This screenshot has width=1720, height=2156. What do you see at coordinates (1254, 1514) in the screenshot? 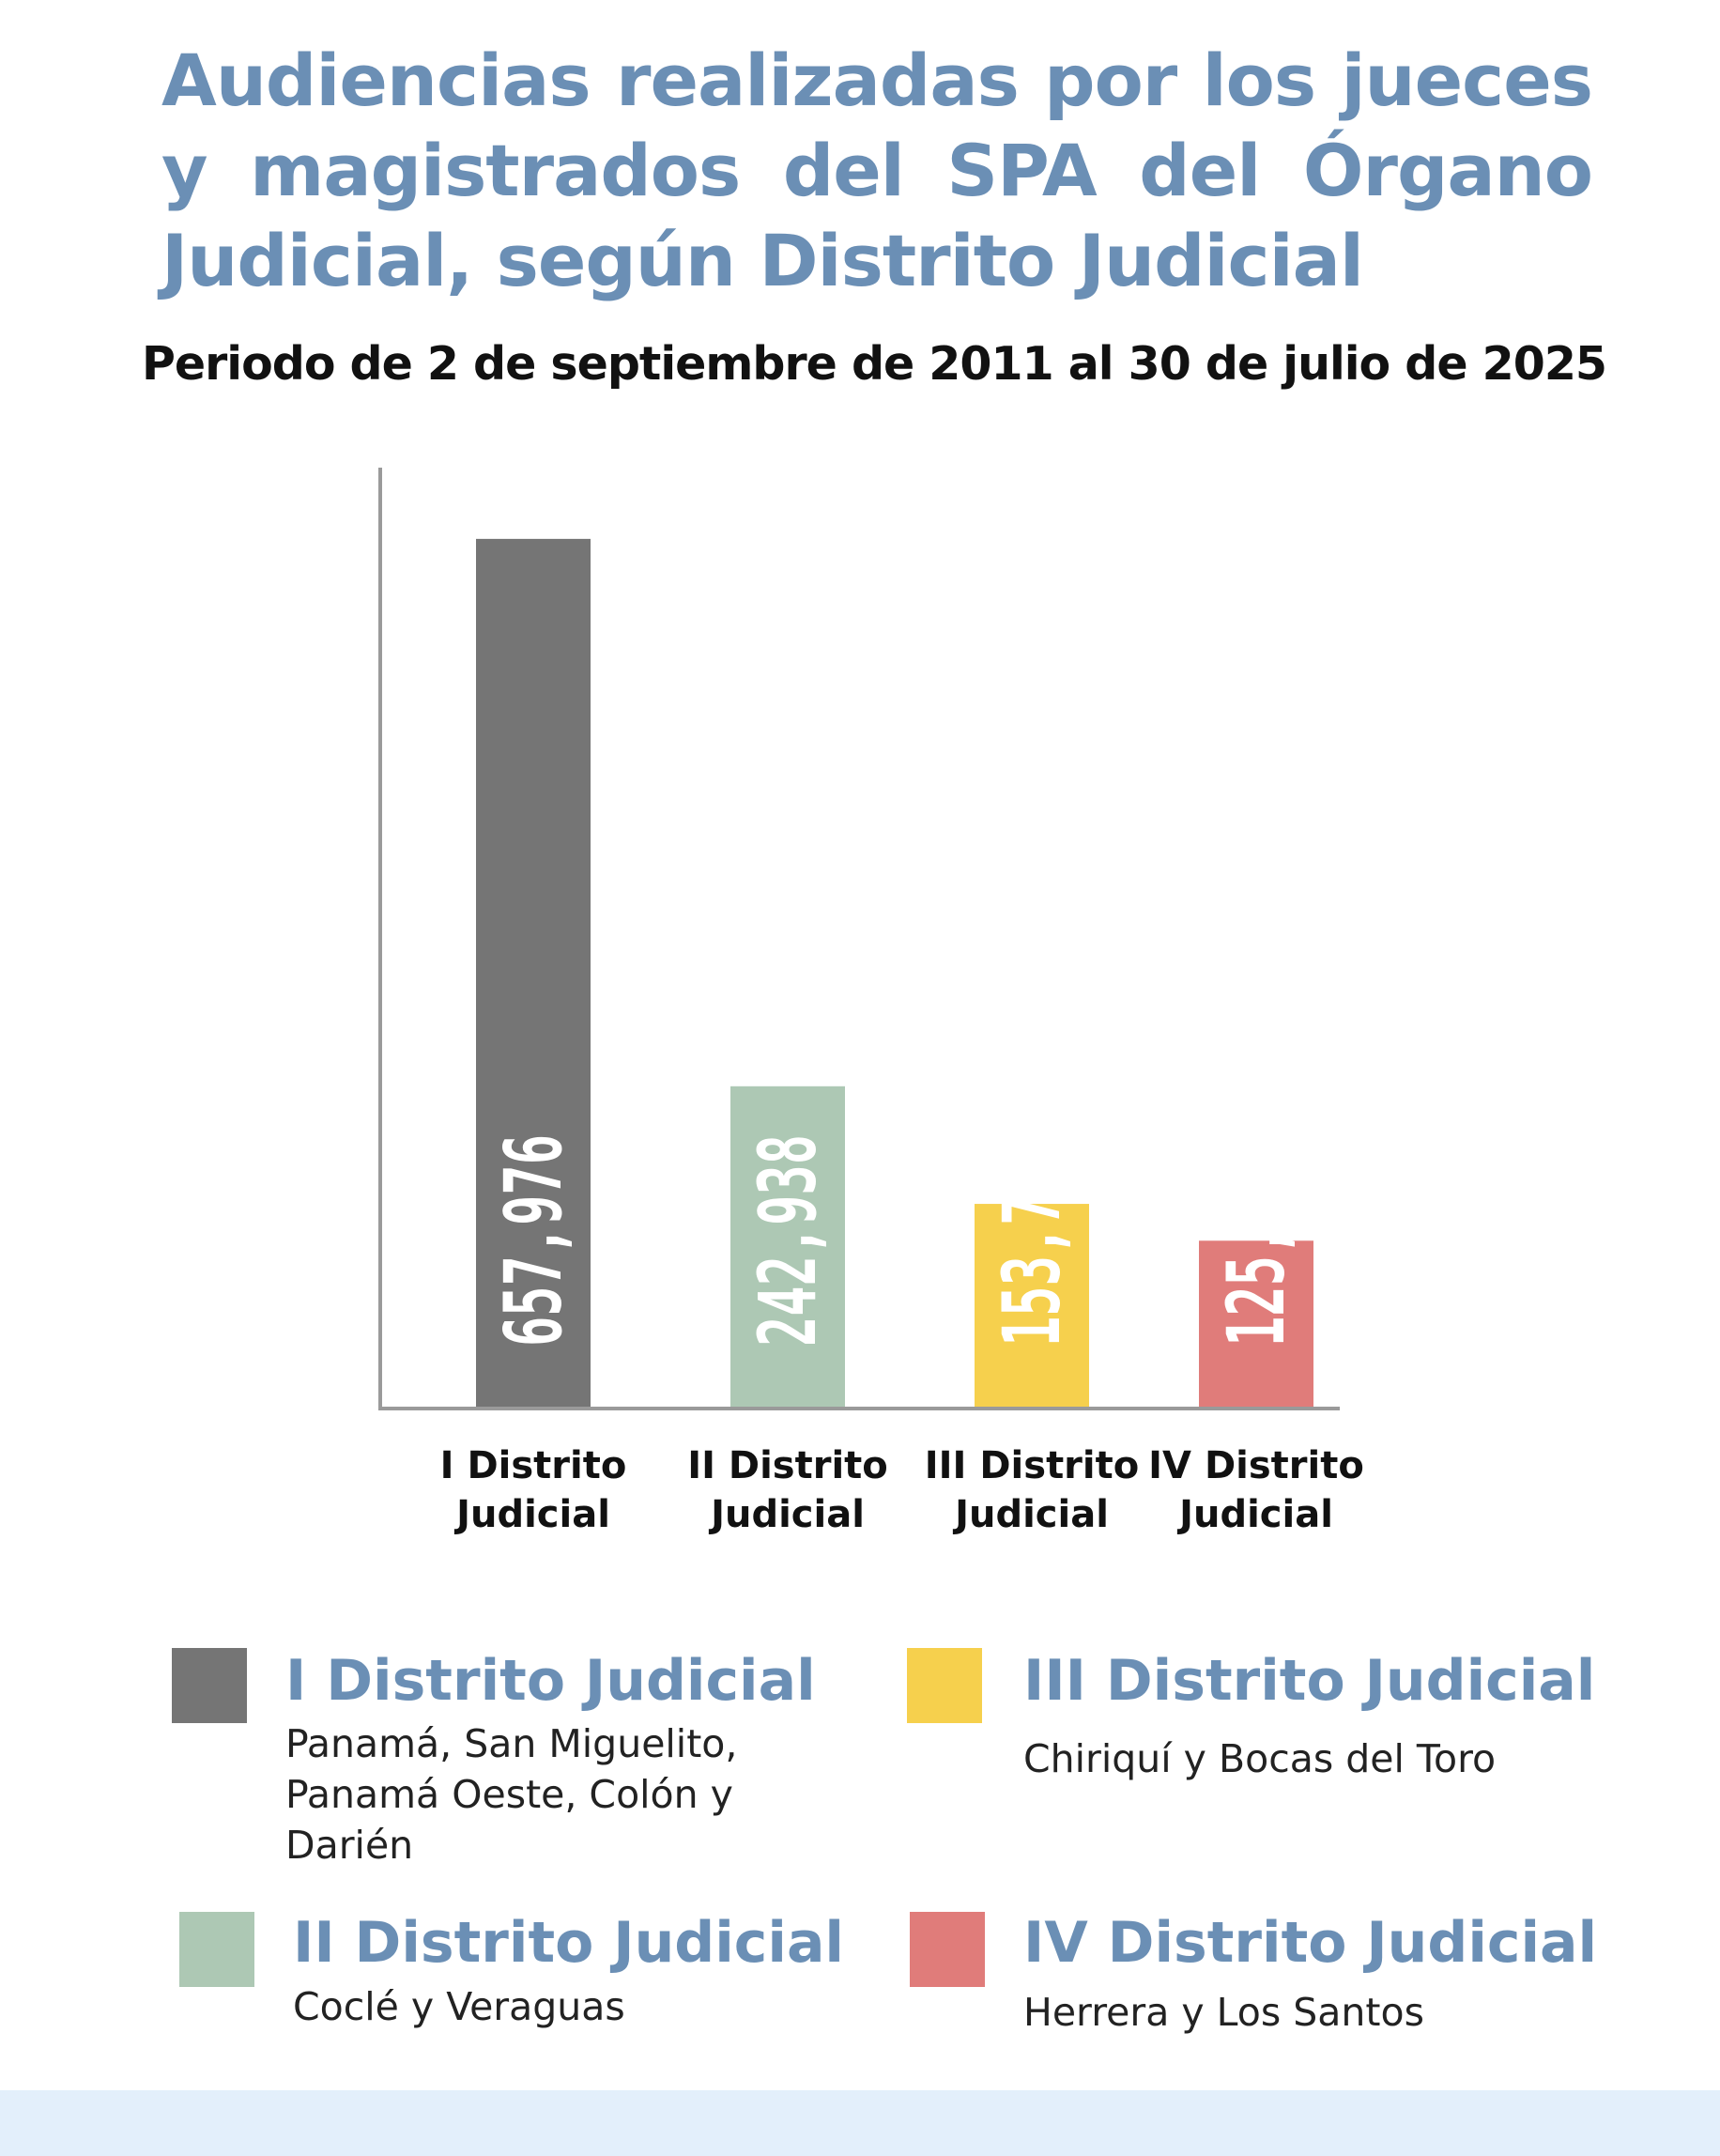
I see `x-tick-label-4-line-2: Judicial` at bounding box center [1254, 1514].